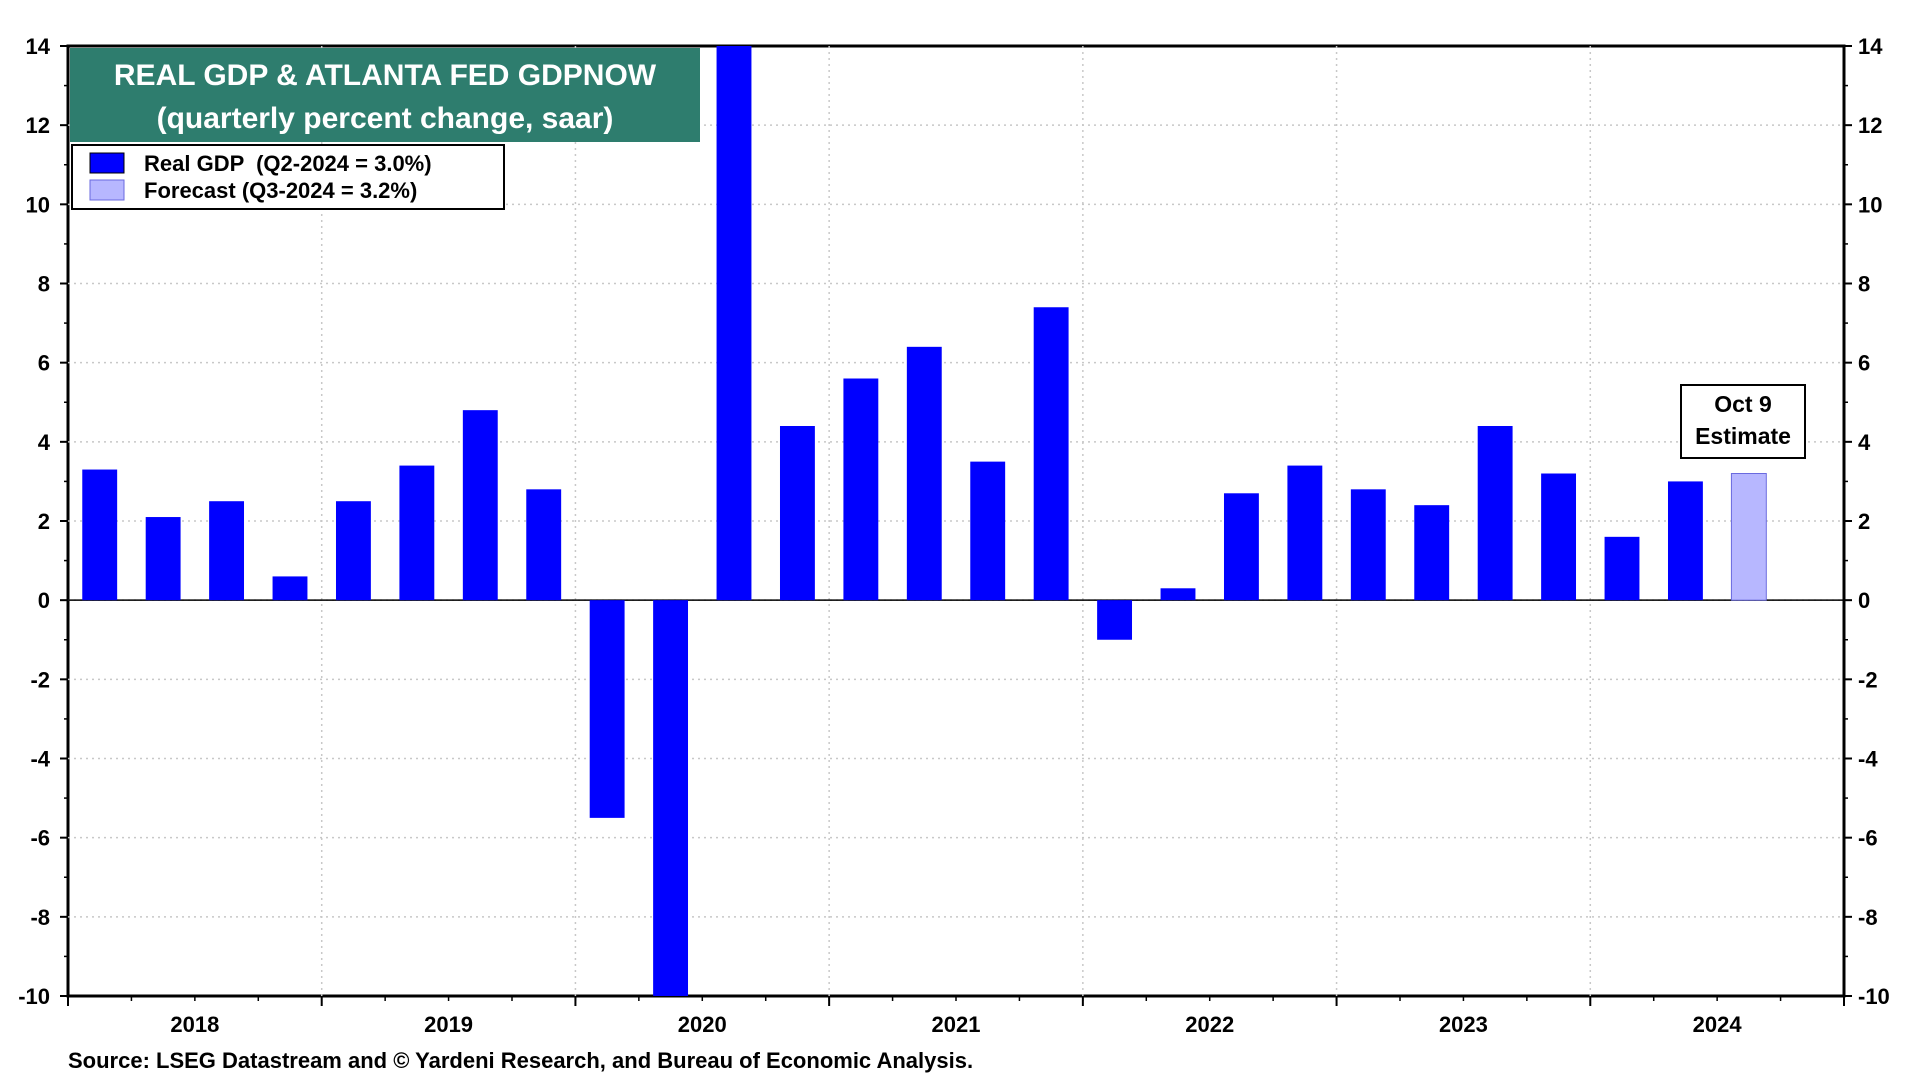 The height and width of the screenshot is (1080, 1920). What do you see at coordinates (44, 284) in the screenshot?
I see `y-tick-label-left: 8` at bounding box center [44, 284].